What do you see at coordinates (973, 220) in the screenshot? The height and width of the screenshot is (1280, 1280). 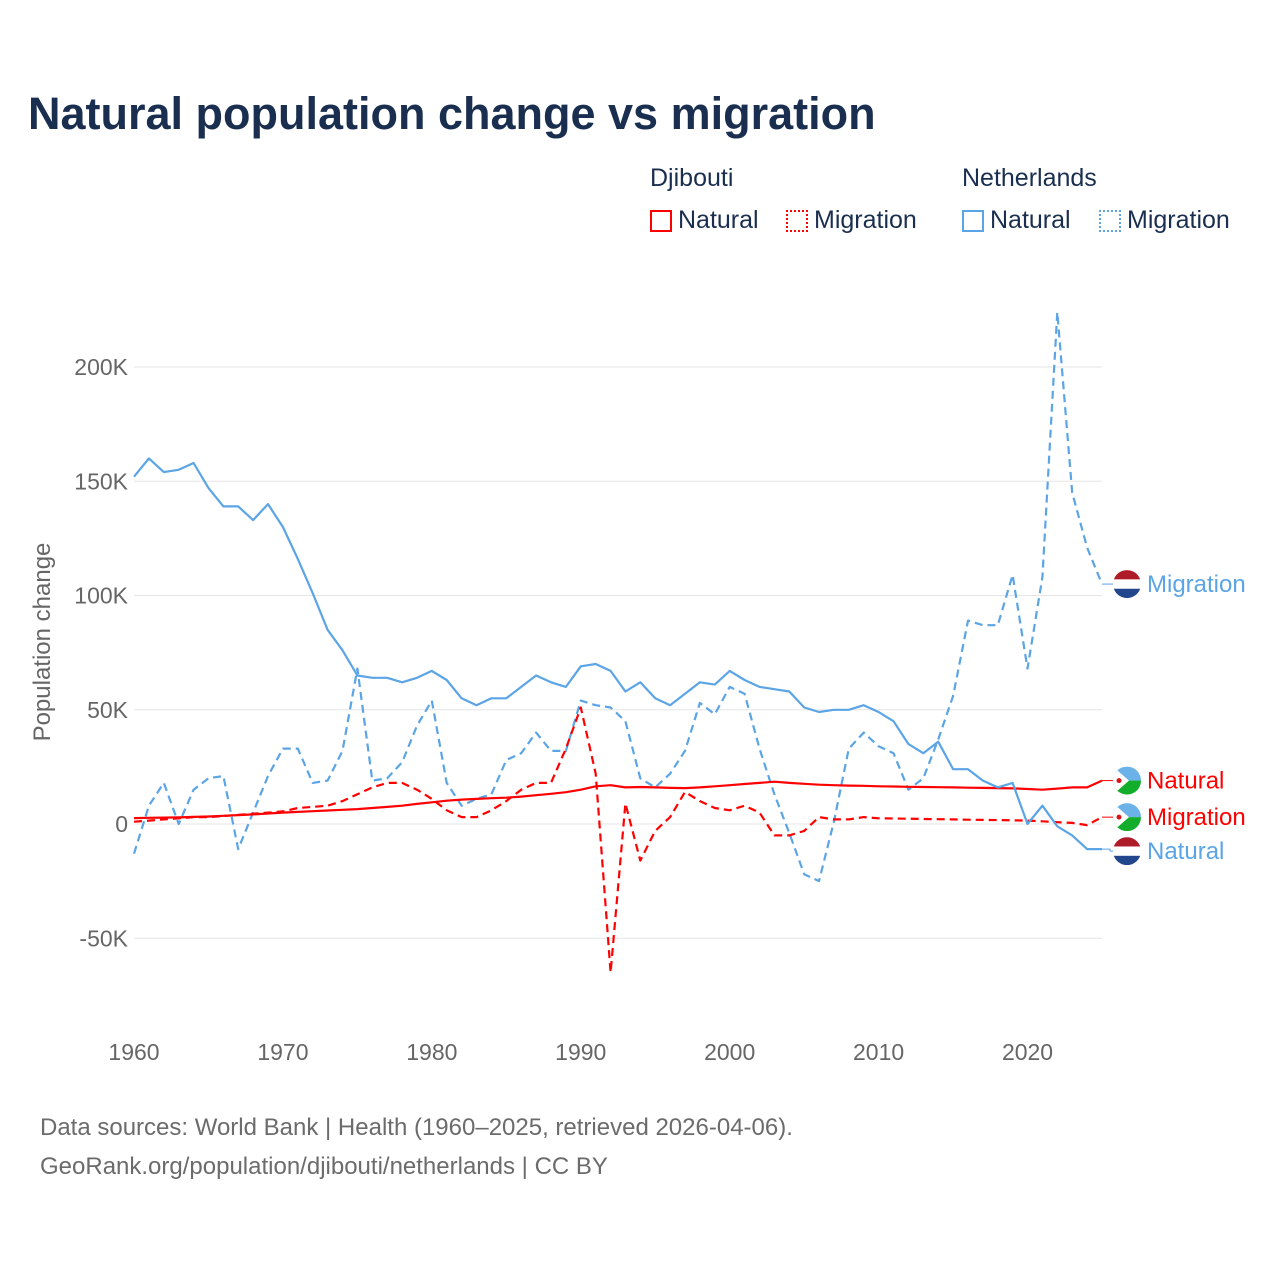 I see `legend-swatch-solid-blue` at bounding box center [973, 220].